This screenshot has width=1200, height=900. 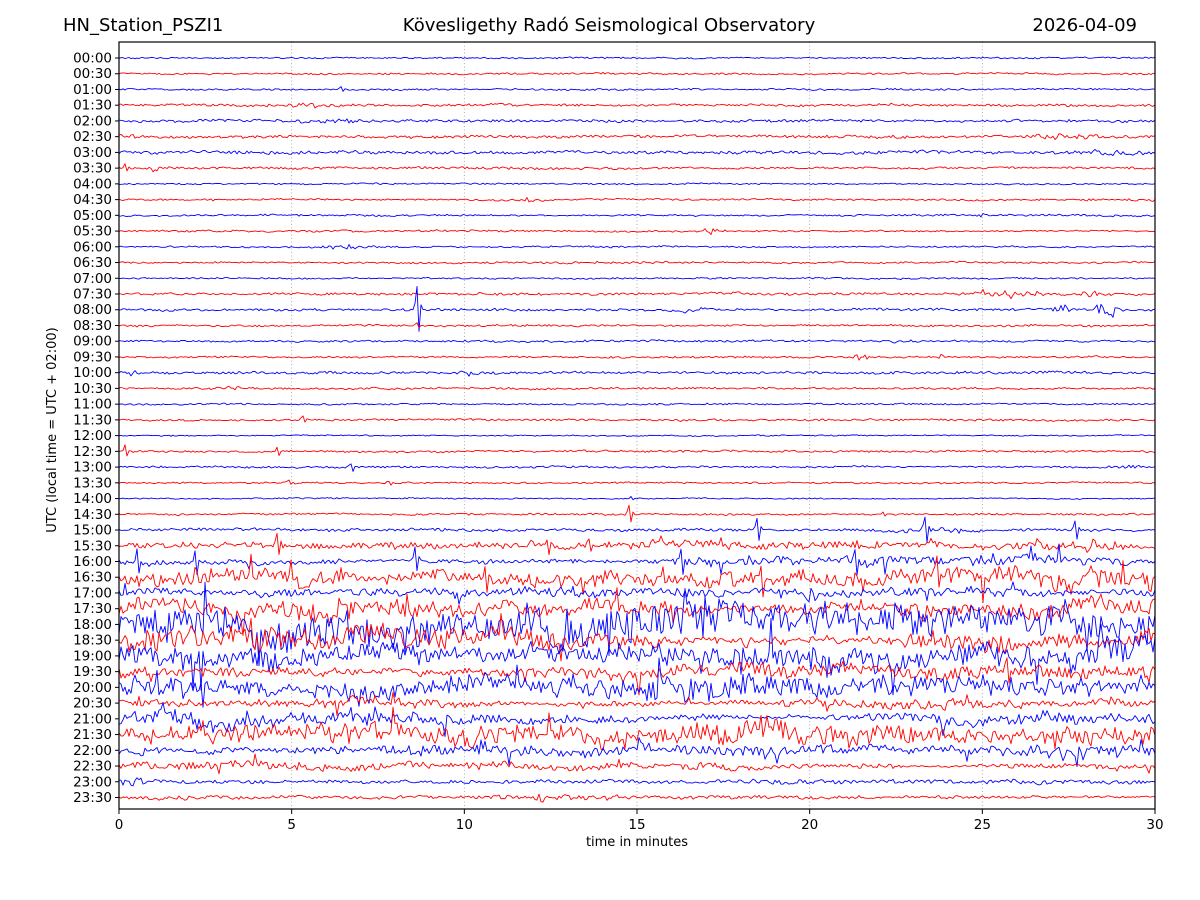 What do you see at coordinates (92, 169) in the screenshot?
I see `y-tick-label: 03:30` at bounding box center [92, 169].